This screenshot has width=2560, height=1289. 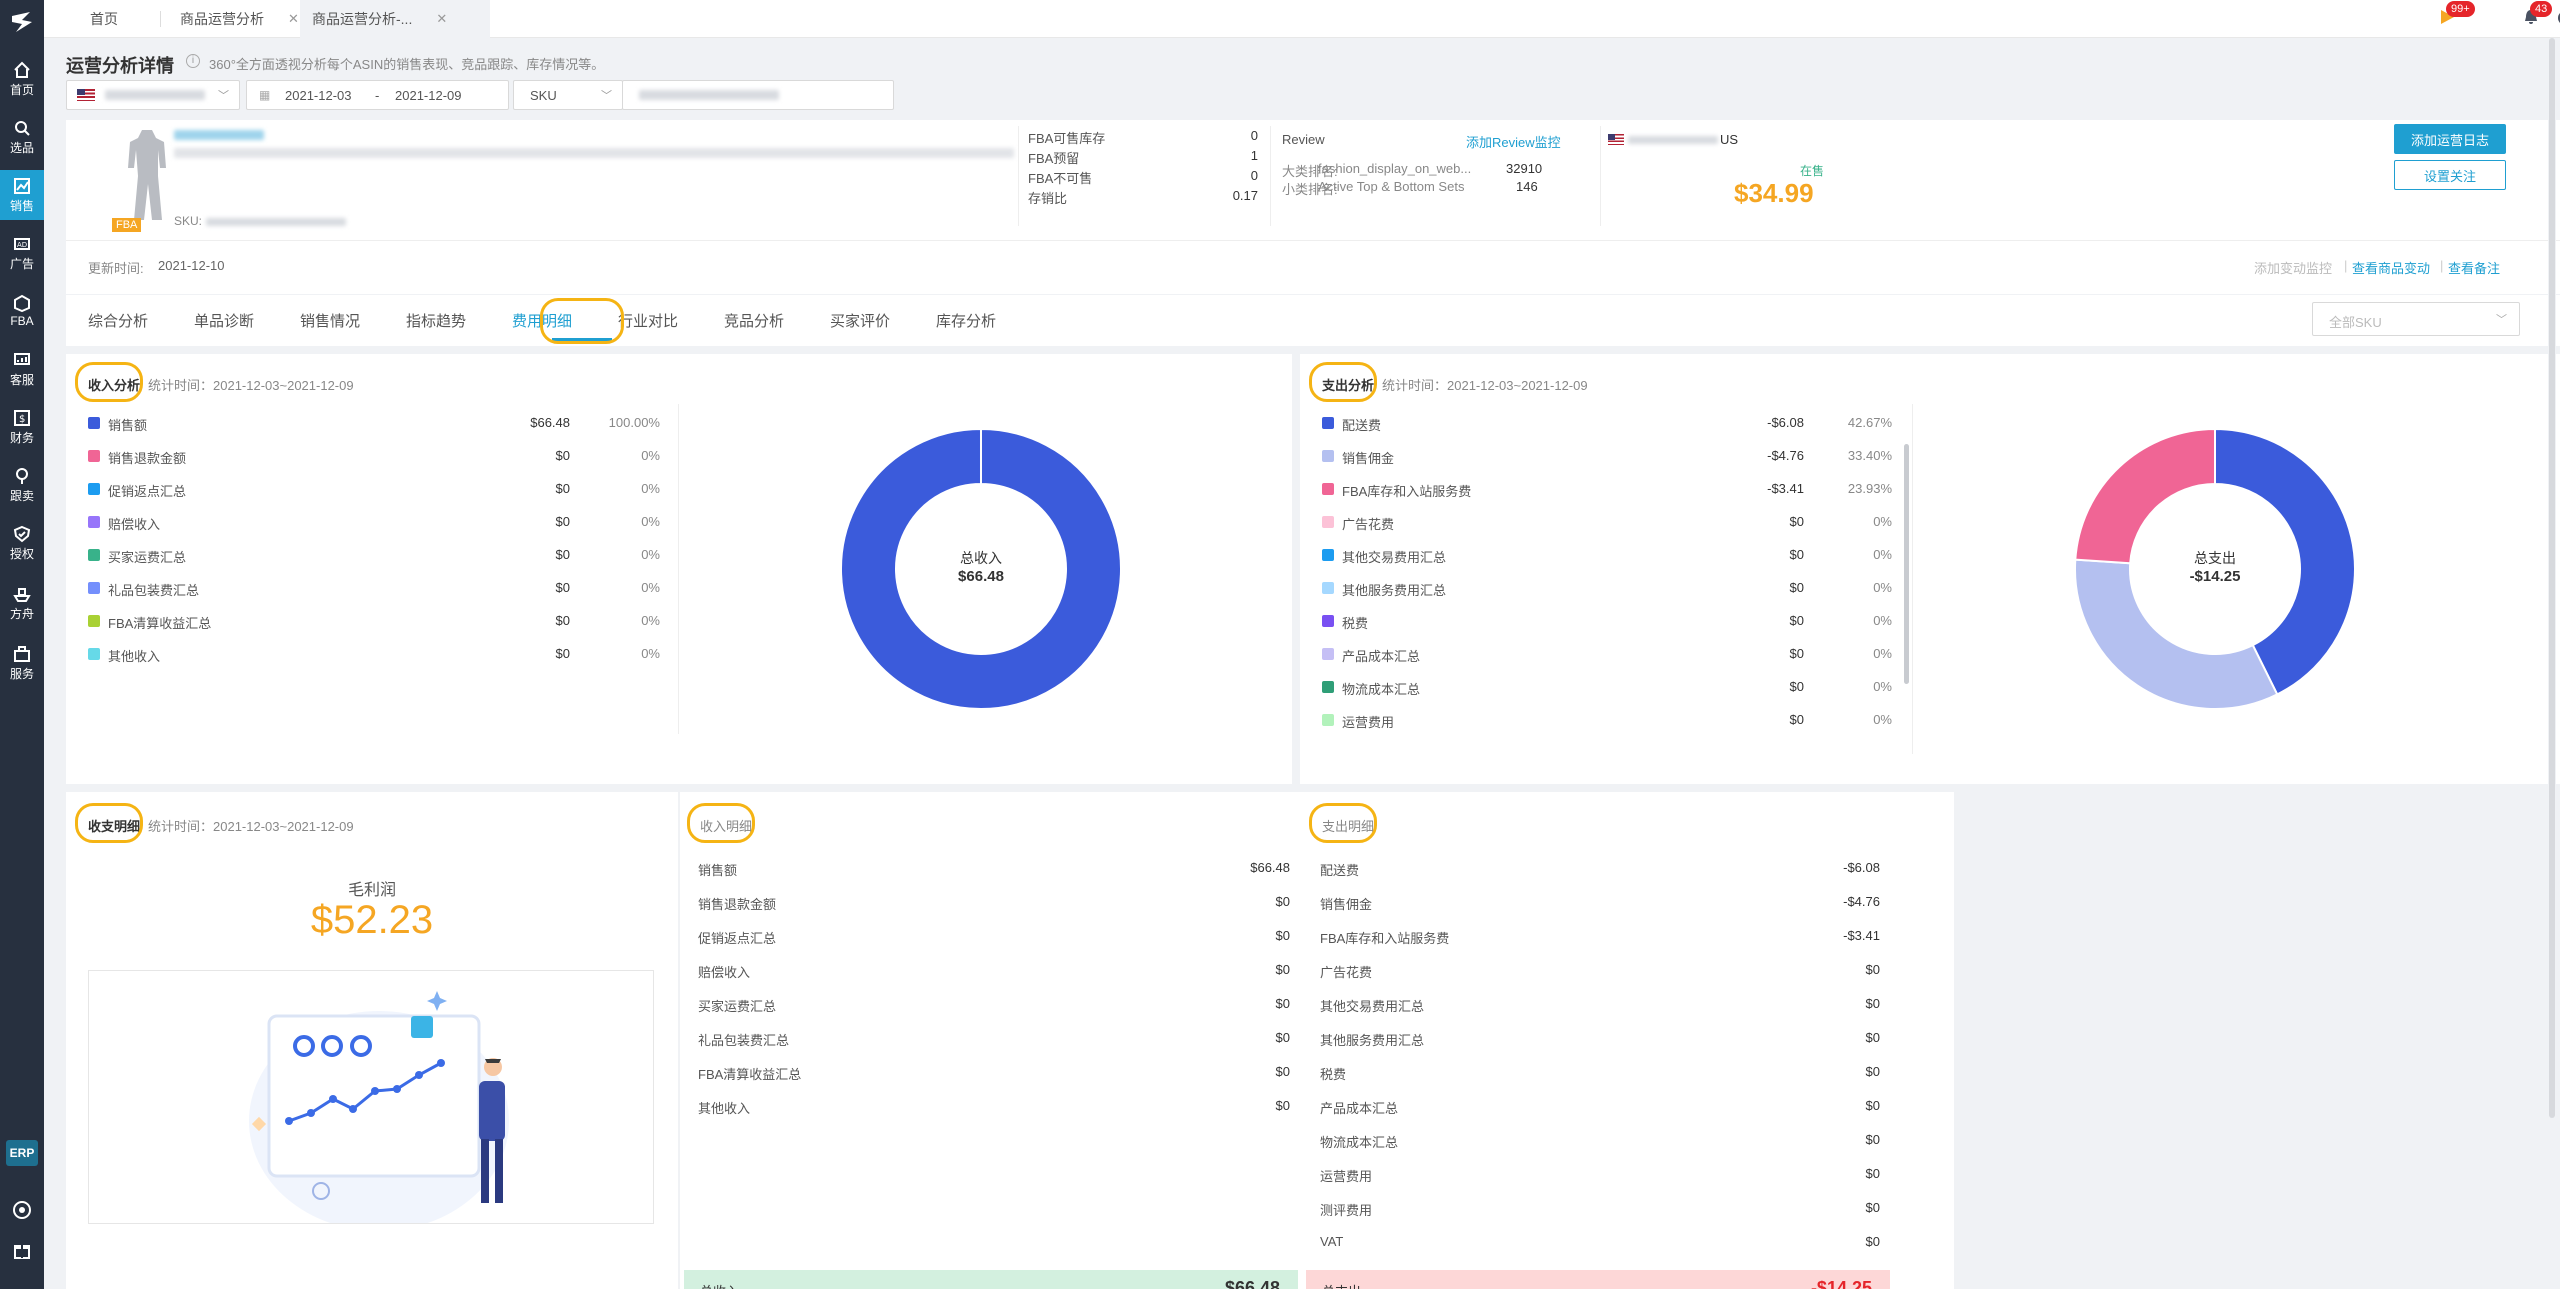 What do you see at coordinates (2293, 268) in the screenshot?
I see `add-change-monitor-link: 添加变动监控` at bounding box center [2293, 268].